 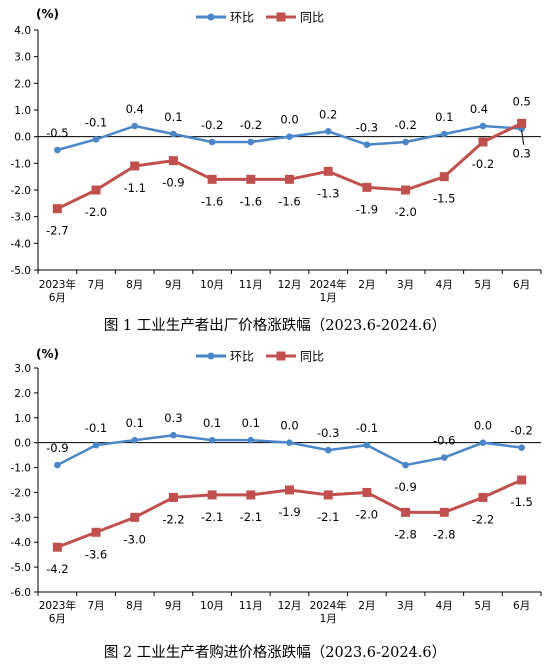 What do you see at coordinates (21, 469) in the screenshot?
I see `y-tick-label: -1.0` at bounding box center [21, 469].